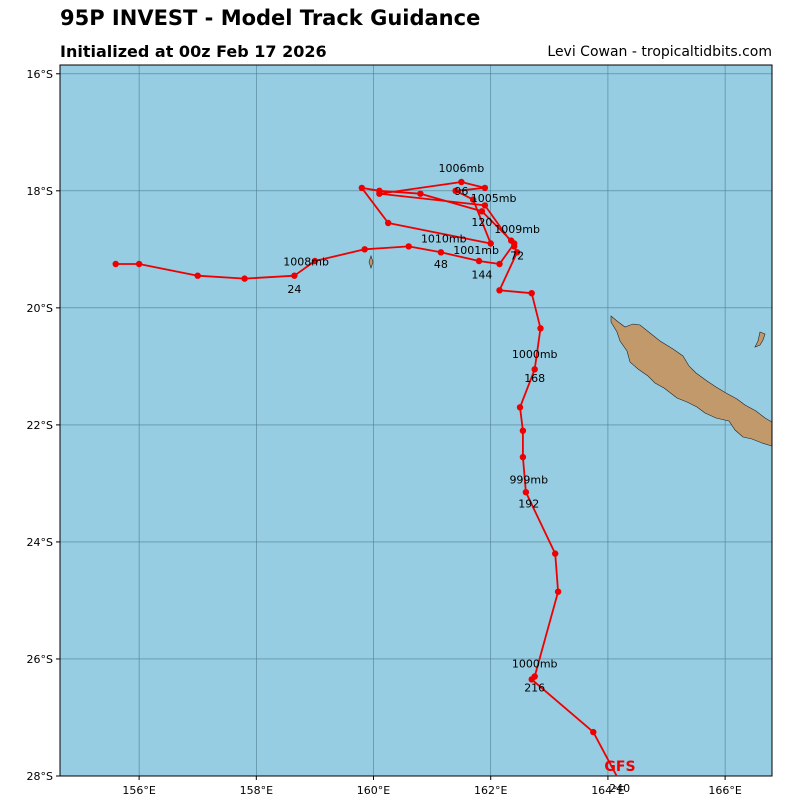  What do you see at coordinates (40, 659) in the screenshot?
I see `tick-label-lat: 26°S` at bounding box center [40, 659].